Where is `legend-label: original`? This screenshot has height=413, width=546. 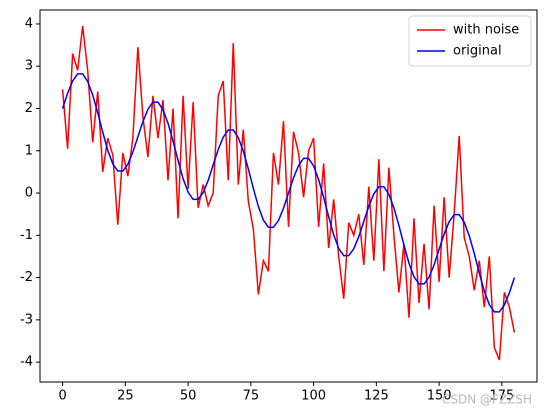 legend-label: original is located at coordinates (477, 51).